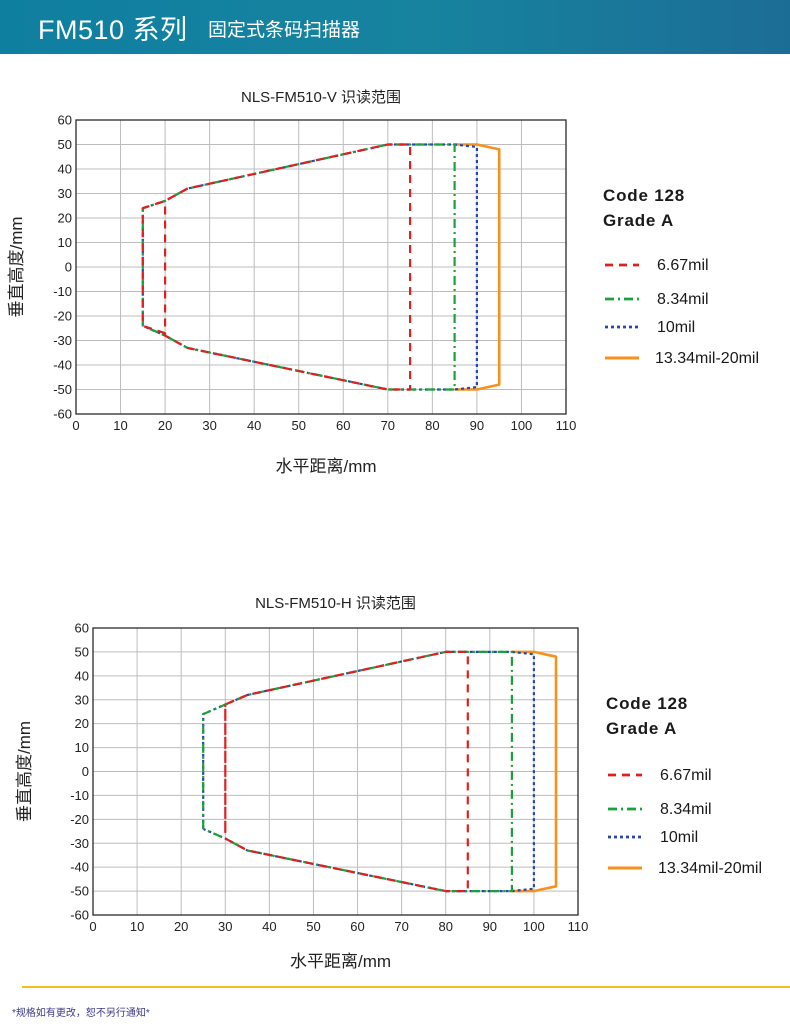  What do you see at coordinates (82, 675) in the screenshot?
I see `chart1-ytick-label: 40` at bounding box center [82, 675].